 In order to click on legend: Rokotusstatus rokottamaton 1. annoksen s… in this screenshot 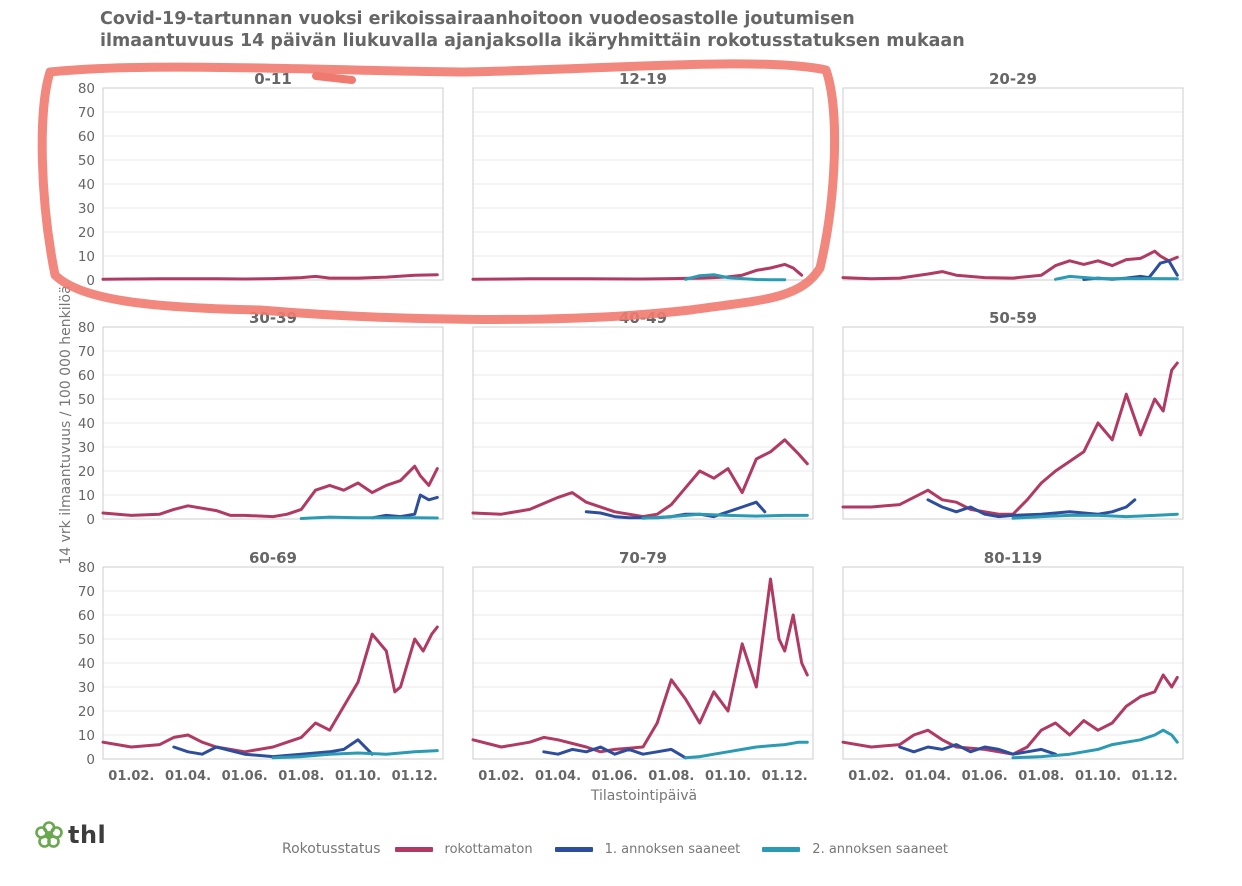, I will do `click(626, 849)`.